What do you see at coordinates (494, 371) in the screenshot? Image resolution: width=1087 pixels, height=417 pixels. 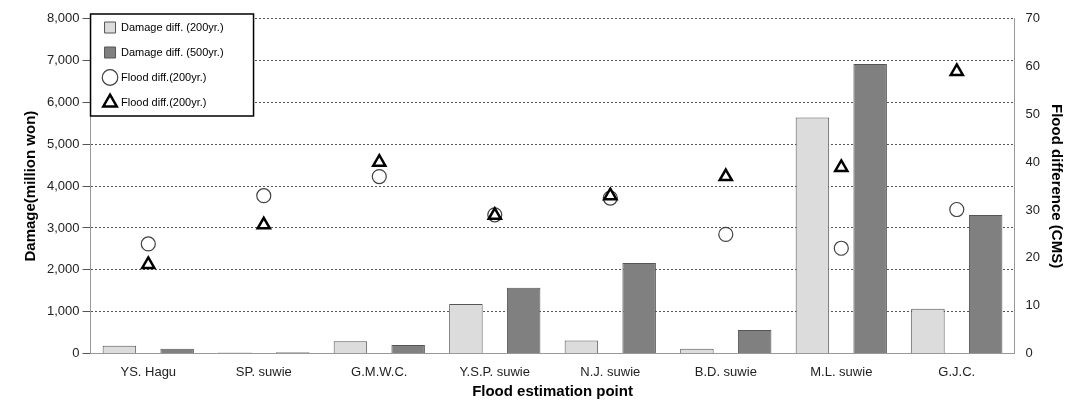 I see `x-tick-label: Y.S.P. suwie` at bounding box center [494, 371].